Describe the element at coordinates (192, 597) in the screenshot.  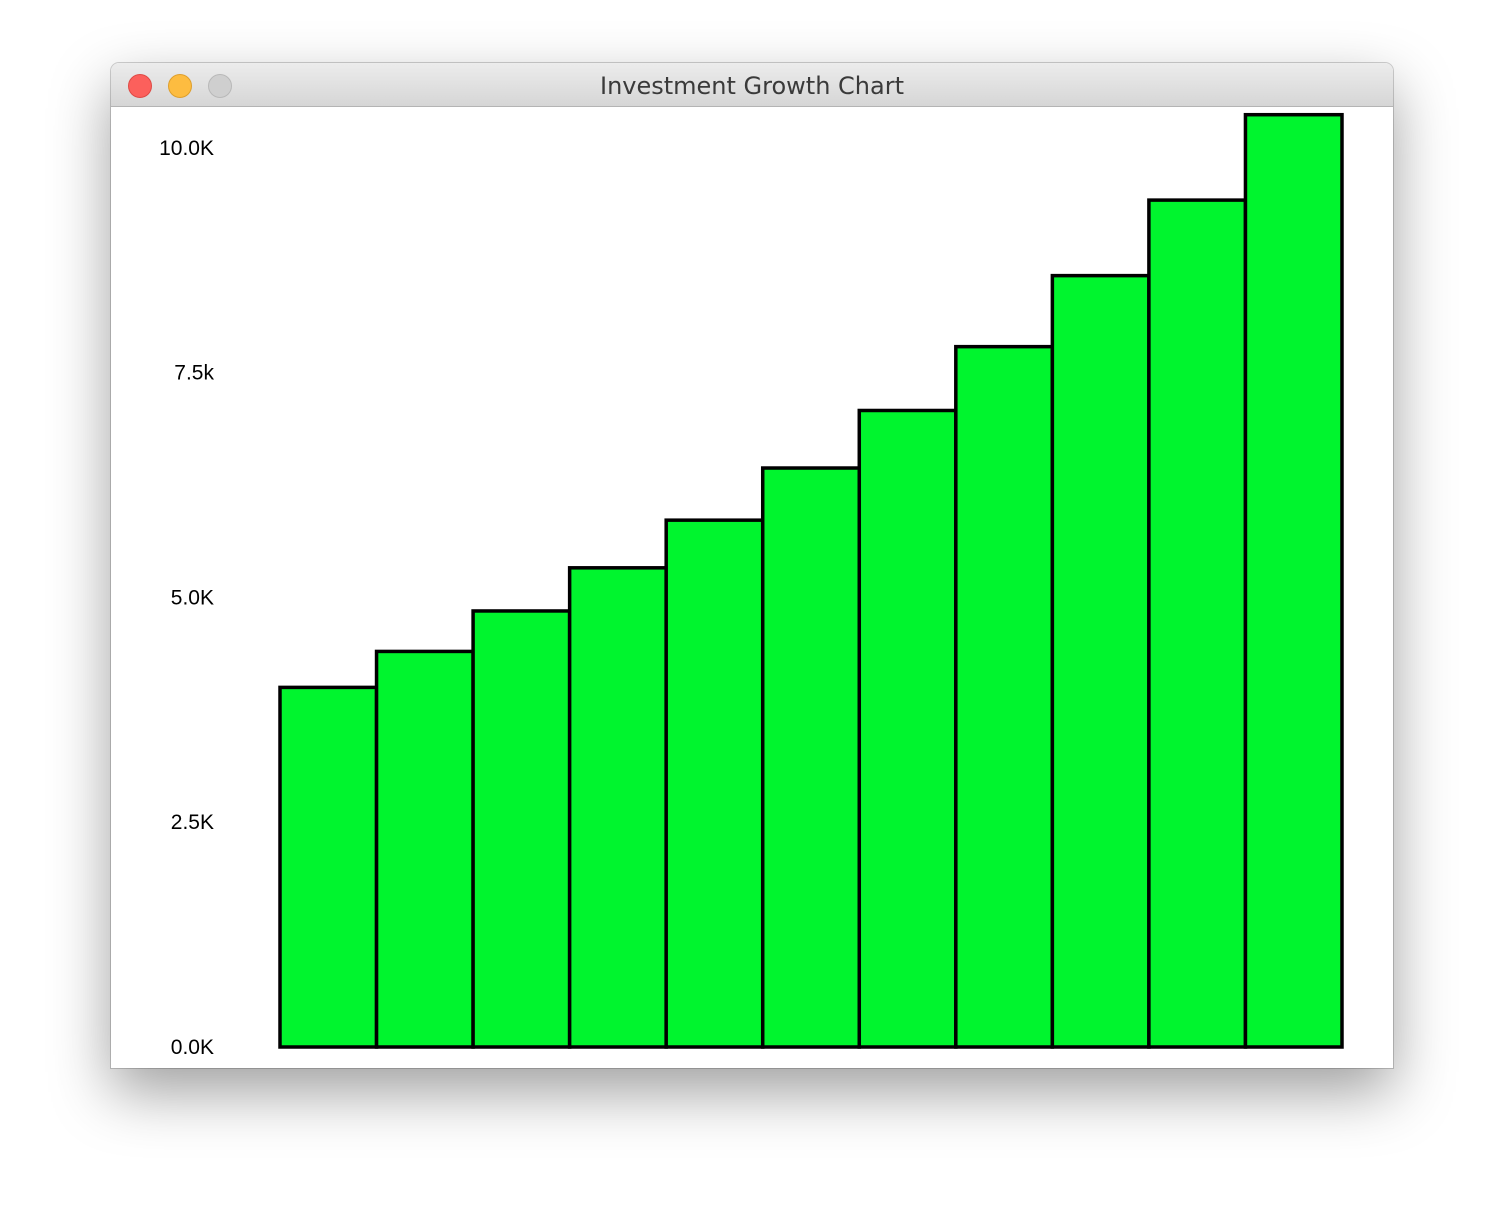
I see `y-tick-label: 5.0K` at that location.